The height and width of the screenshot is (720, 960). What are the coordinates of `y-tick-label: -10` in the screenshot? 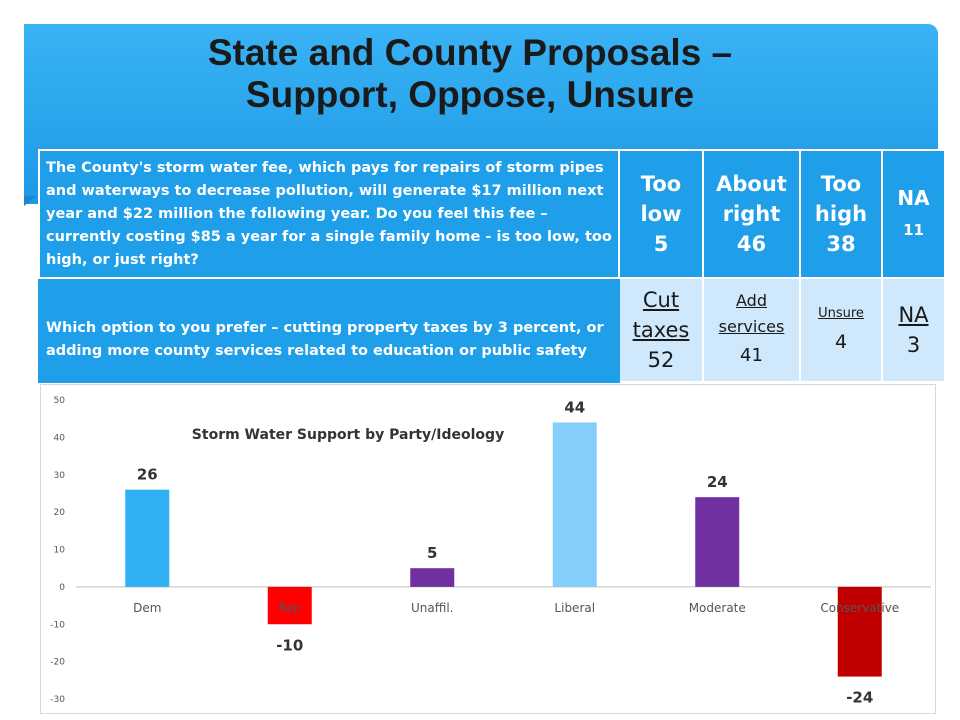 It's located at (57, 625).